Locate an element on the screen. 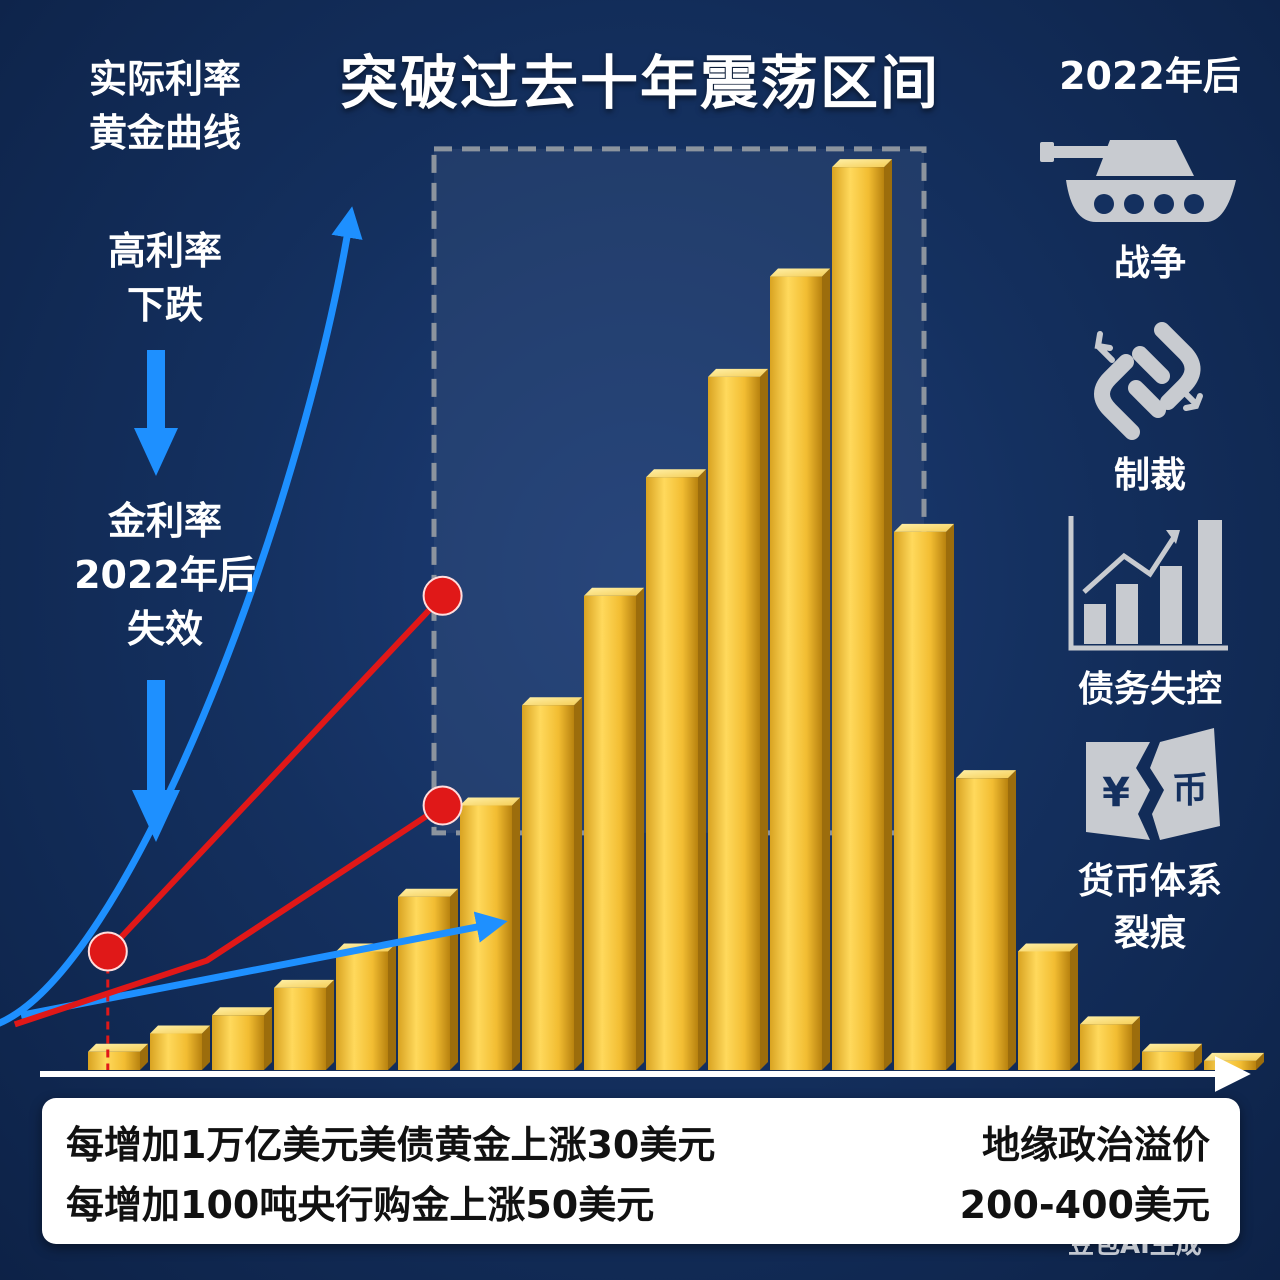 This screenshot has width=1280, height=1280. factor-debt-label-line: 债务失控 is located at coordinates (1149, 689).